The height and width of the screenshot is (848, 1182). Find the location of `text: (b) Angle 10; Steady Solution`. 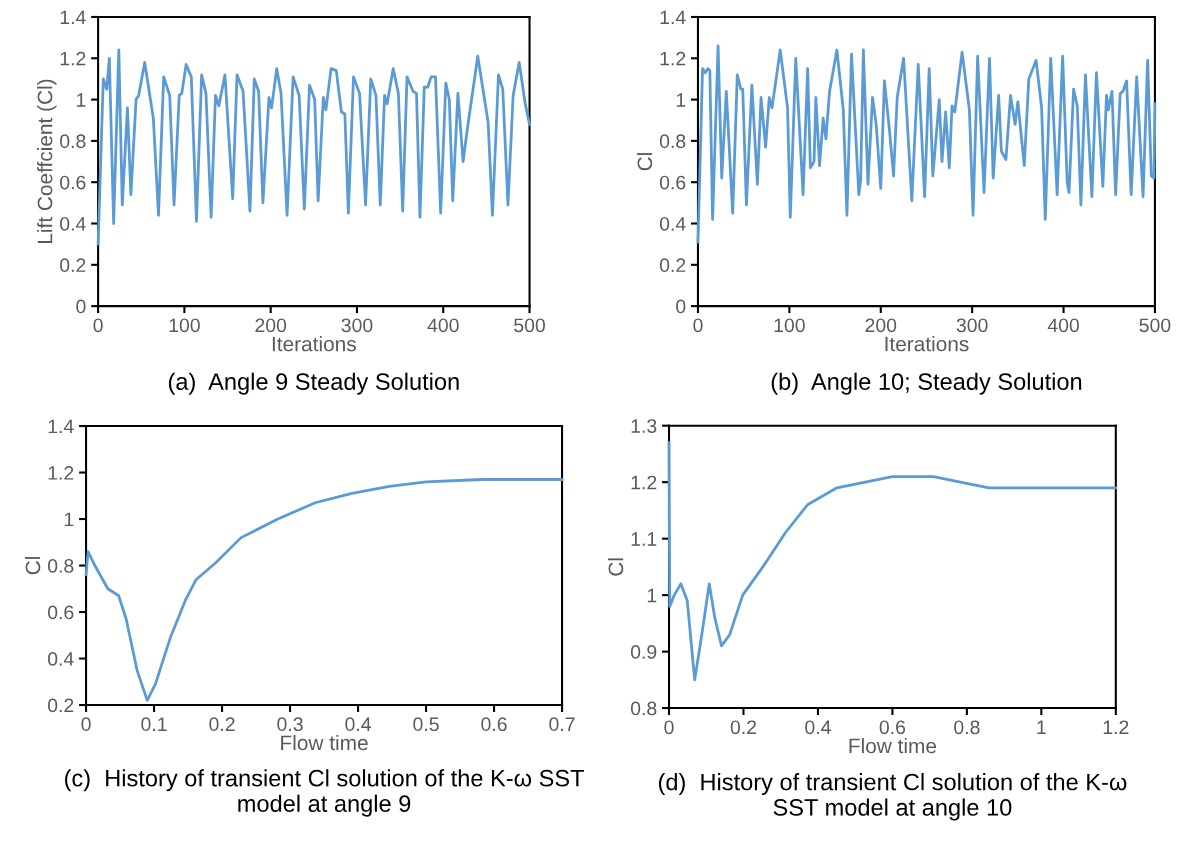

text: (b) Angle 10; Steady Solution is located at coordinates (926, 383).